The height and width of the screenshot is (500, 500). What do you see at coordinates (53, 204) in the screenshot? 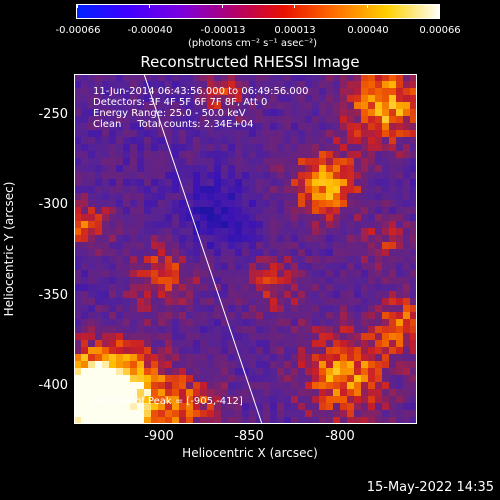
I see `y-tick-label: -300` at bounding box center [53, 204].